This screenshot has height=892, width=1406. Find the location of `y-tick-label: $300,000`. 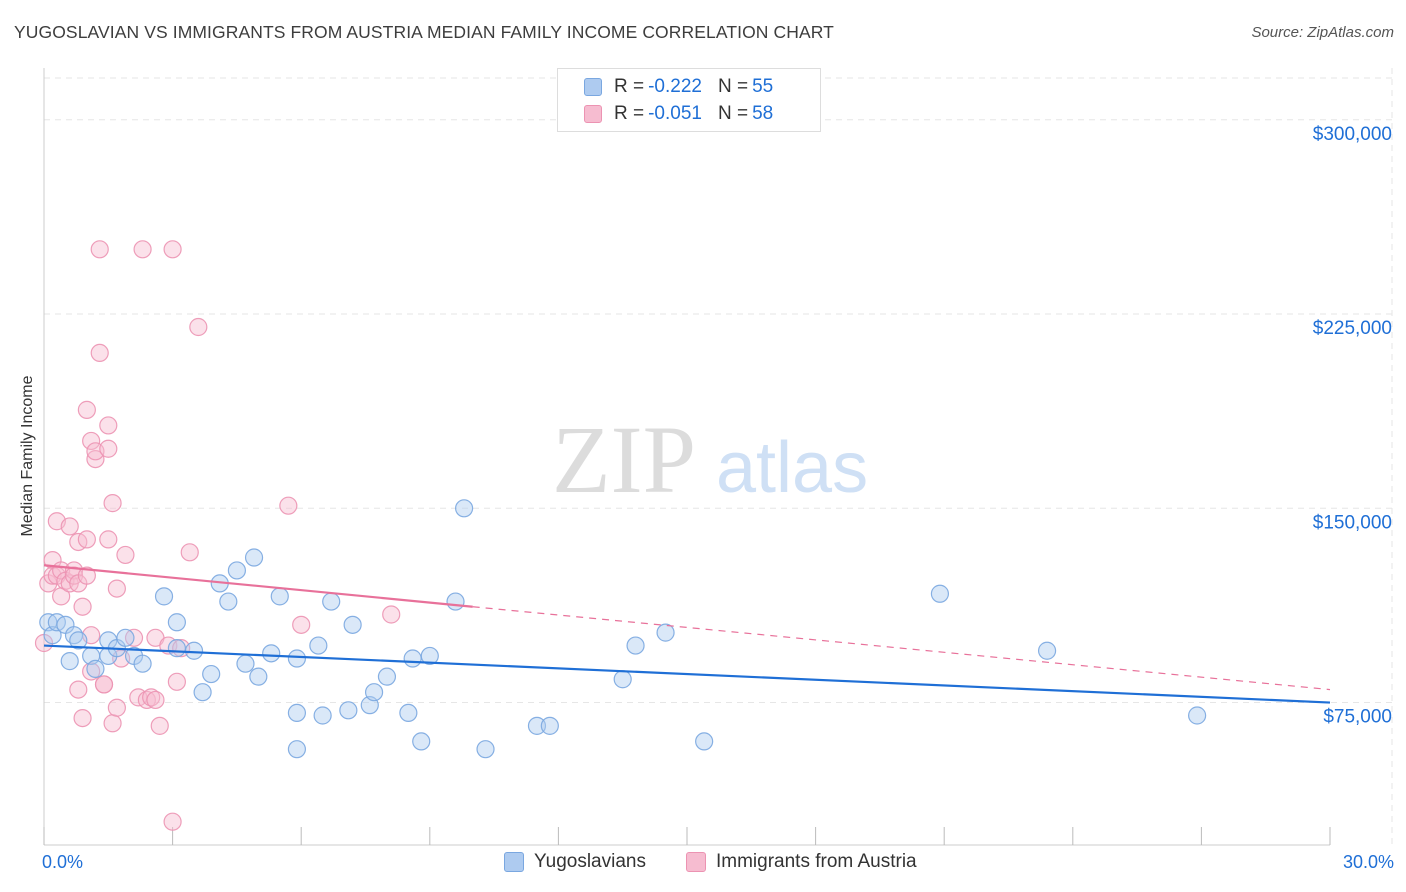

y-tick-label: $300,000 is located at coordinates (1352, 134).